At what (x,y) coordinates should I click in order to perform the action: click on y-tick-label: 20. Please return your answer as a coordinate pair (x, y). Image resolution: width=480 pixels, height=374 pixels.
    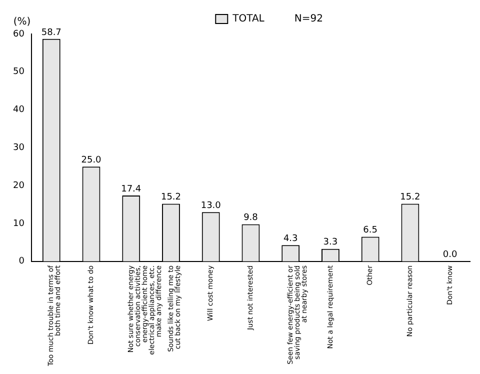
    Looking at the image, I should click on (19, 185).